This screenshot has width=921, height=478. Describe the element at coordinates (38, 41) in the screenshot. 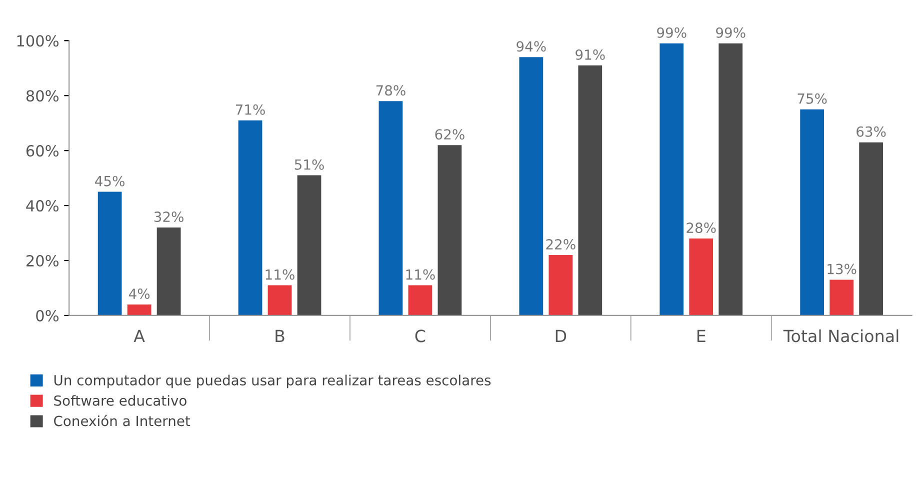

I see `y-tick-label: 100%` at that location.